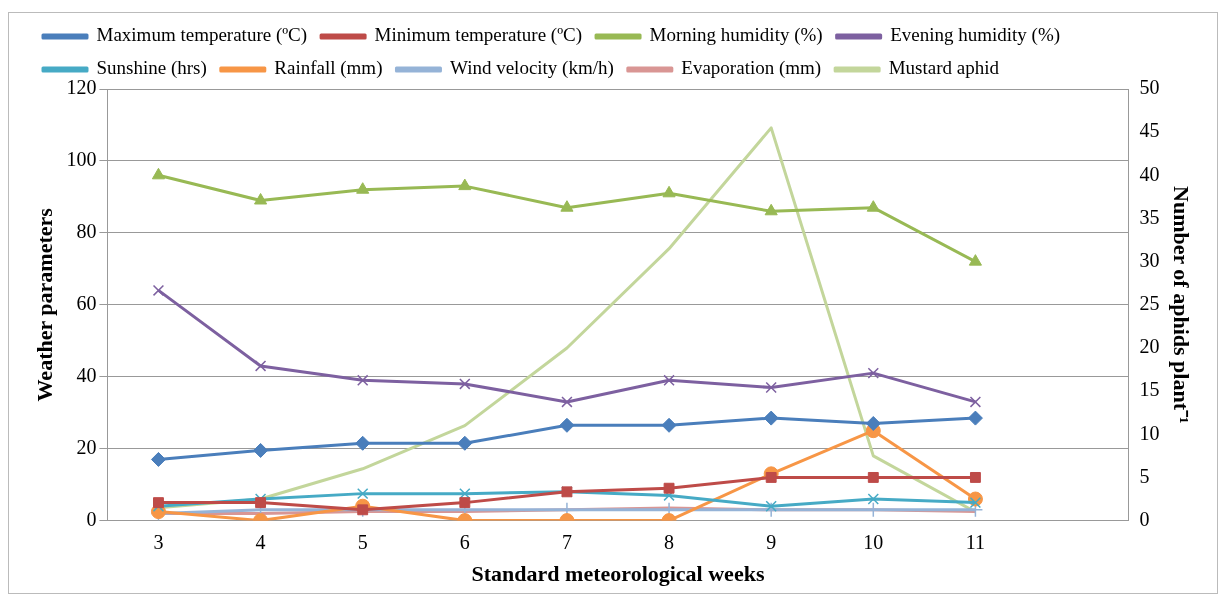 This screenshot has width=1228, height=599. Describe the element at coordinates (86, 231) in the screenshot. I see `y-tick-label: 80` at that location.